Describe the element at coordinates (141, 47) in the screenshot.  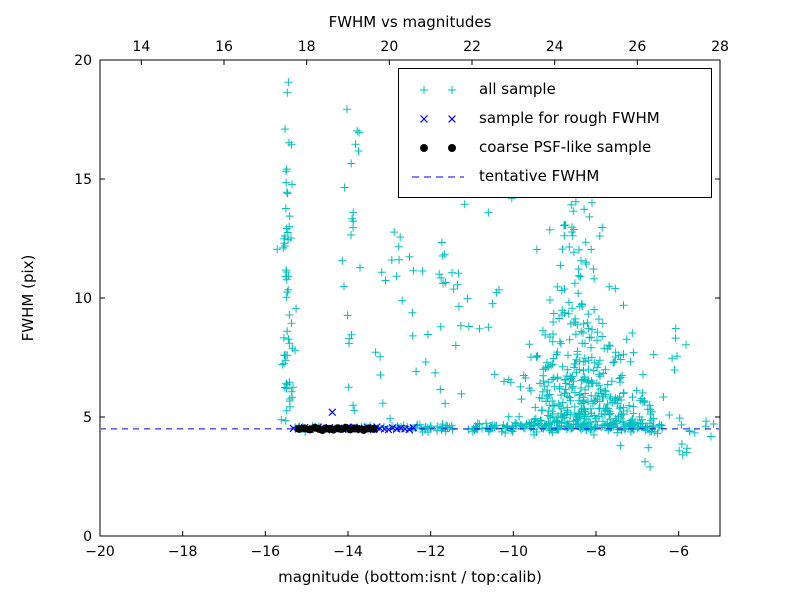
I see `x-top-tick-label: 14` at that location.